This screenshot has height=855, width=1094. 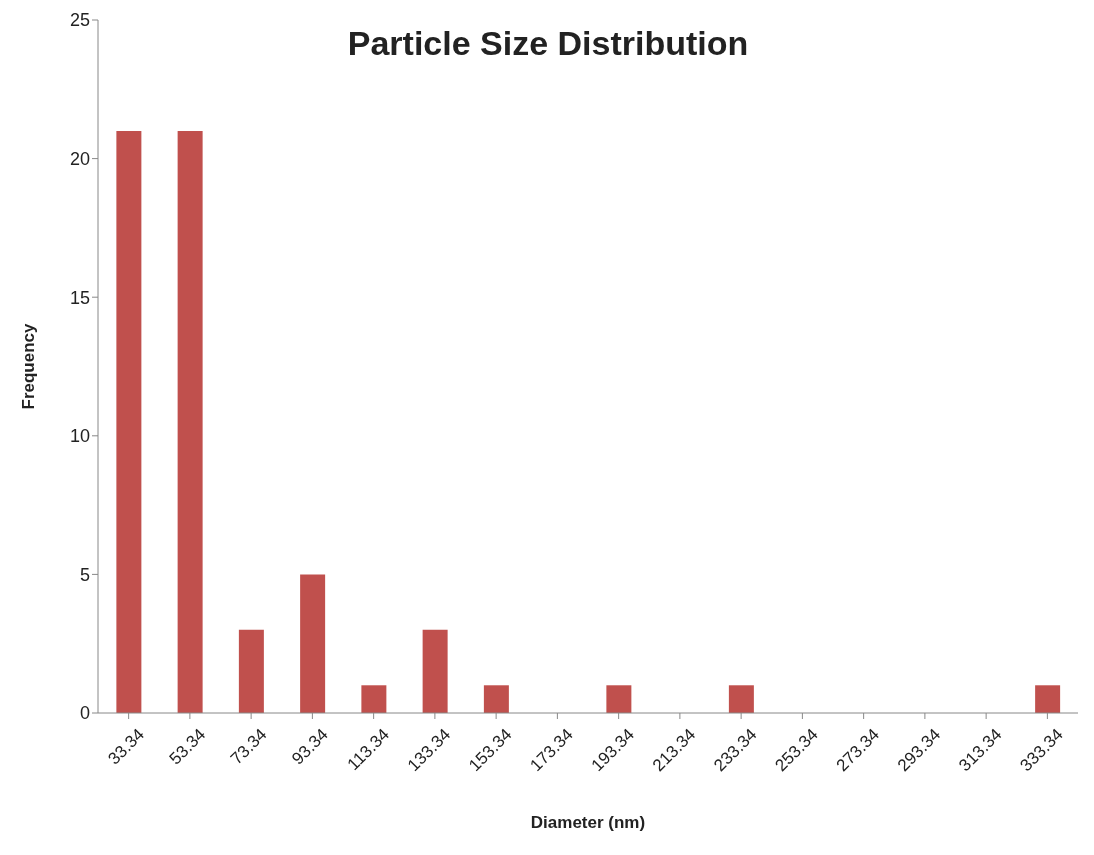 I want to click on y-tick-label: 20, so click(x=79, y=158).